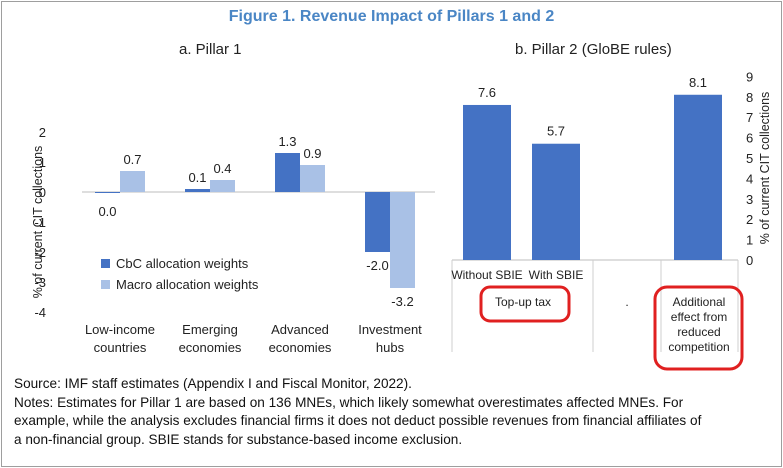 Image resolution: width=783 pixels, height=468 pixels. I want to click on p2-group-label-2-3: competition, so click(698, 347).